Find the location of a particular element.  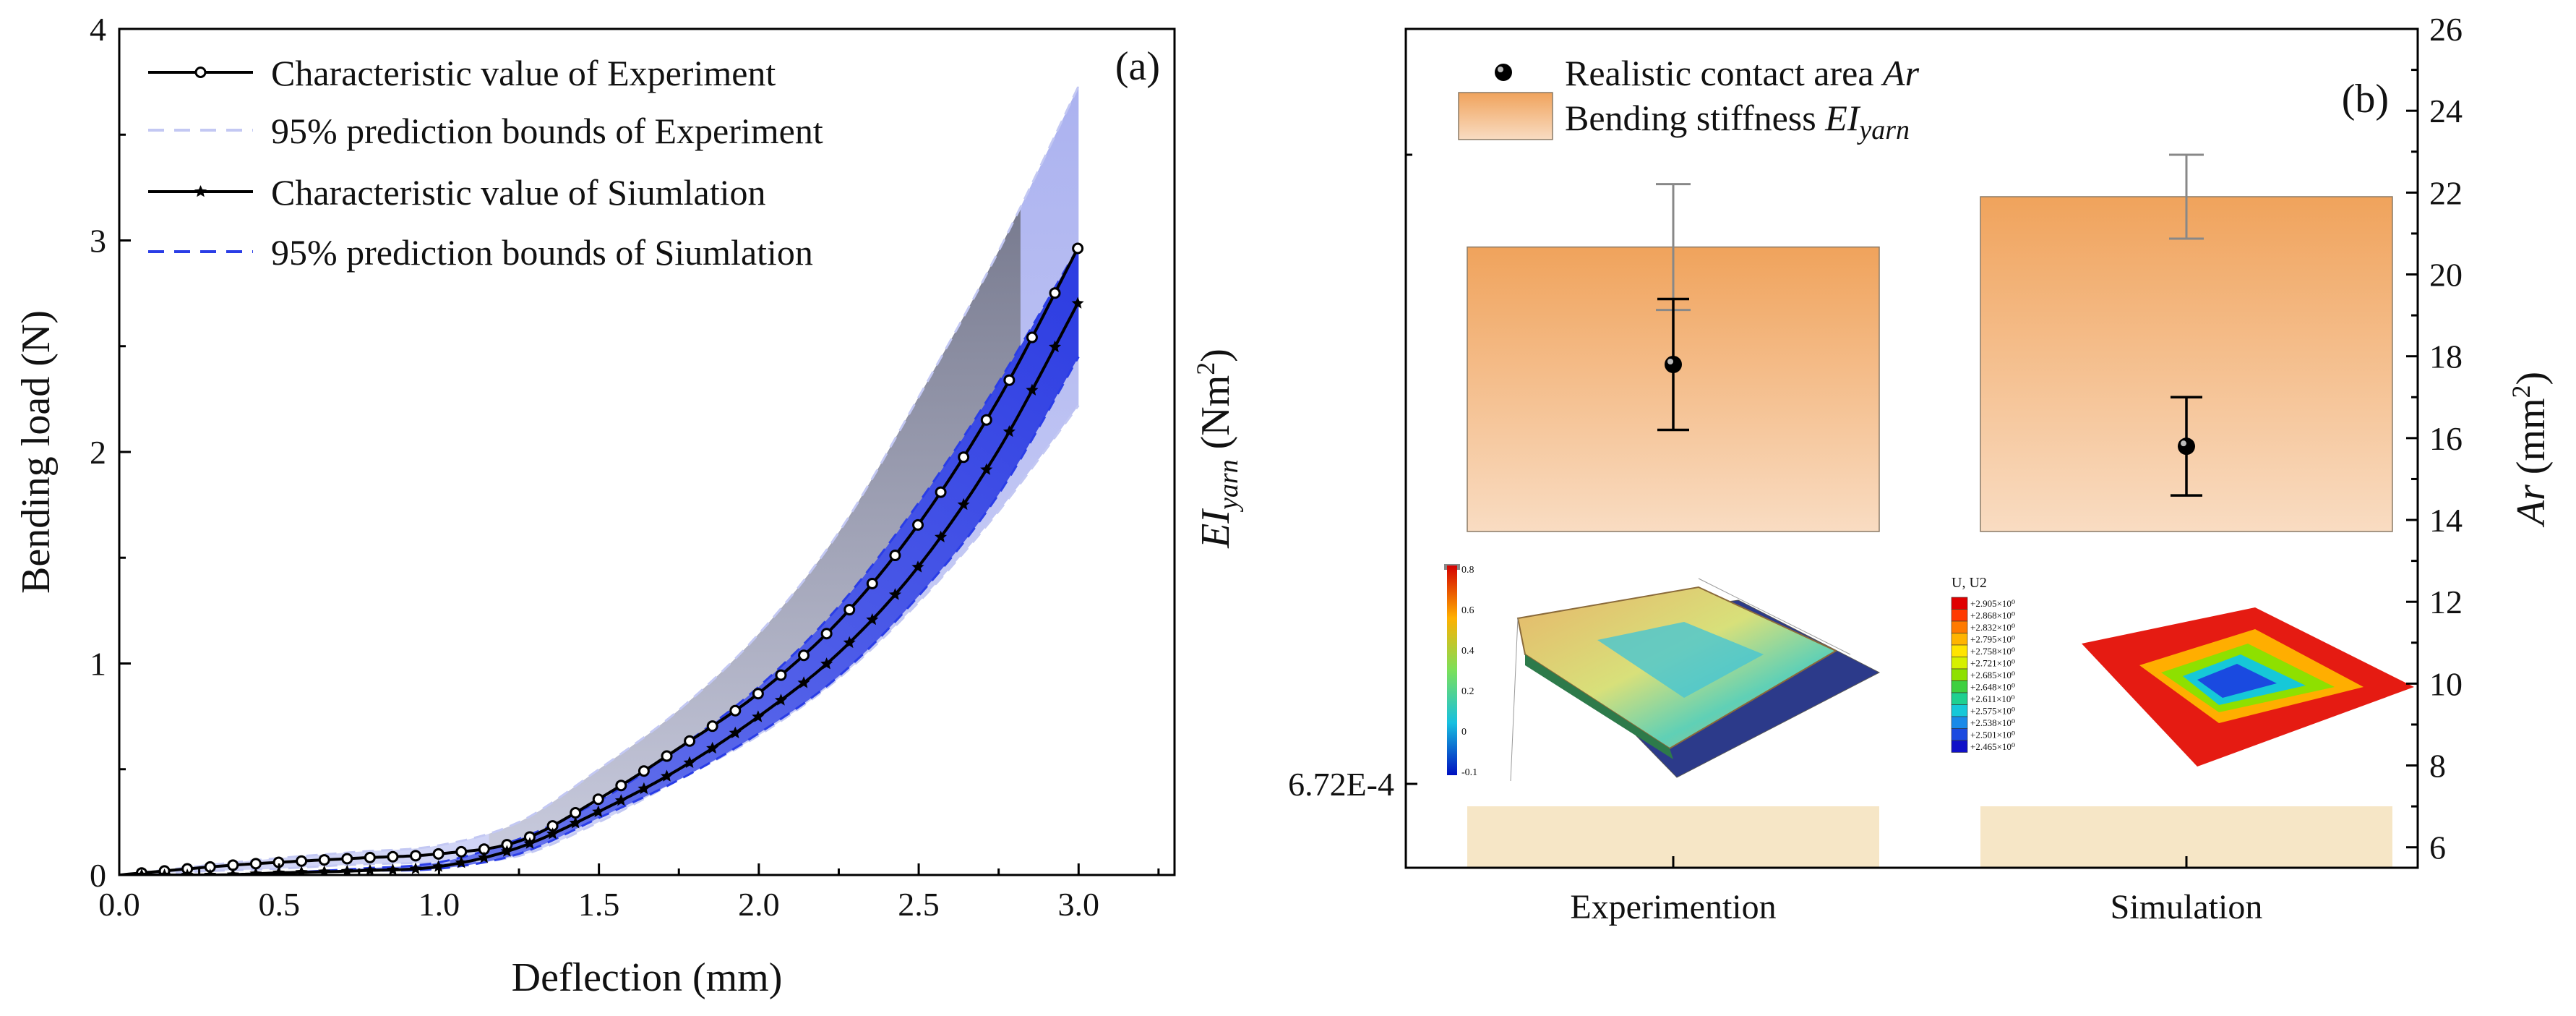

a-y-tick-label: 2 is located at coordinates (98, 452).